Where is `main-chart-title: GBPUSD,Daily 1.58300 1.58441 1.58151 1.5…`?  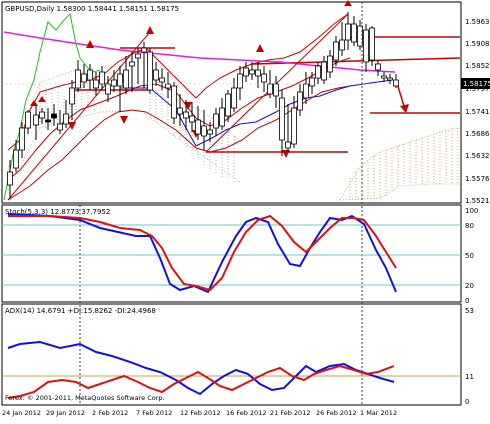 main-chart-title: GBPUSD,Daily 1.58300 1.58441 1.58151 1.5… is located at coordinates (92, 9).